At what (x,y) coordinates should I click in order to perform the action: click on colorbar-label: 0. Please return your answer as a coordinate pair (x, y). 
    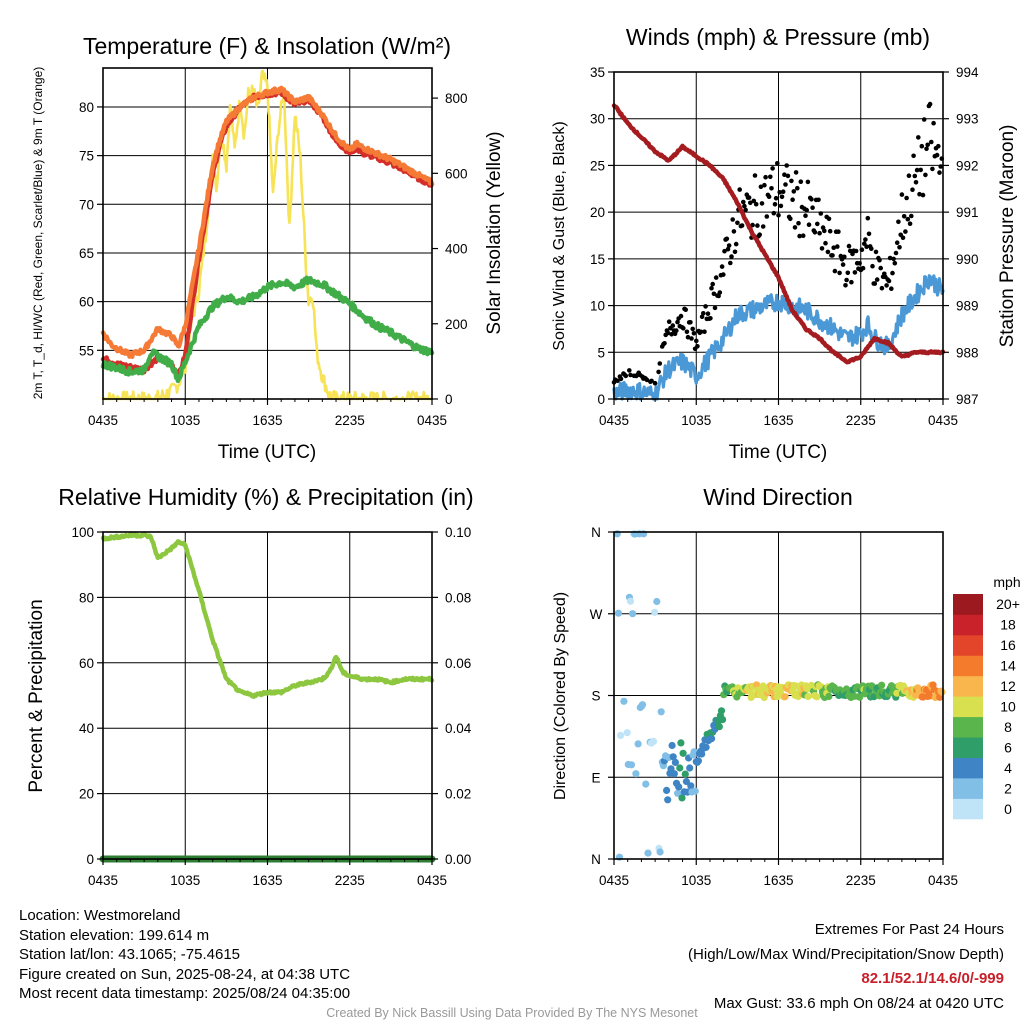
    Looking at the image, I should click on (1008, 809).